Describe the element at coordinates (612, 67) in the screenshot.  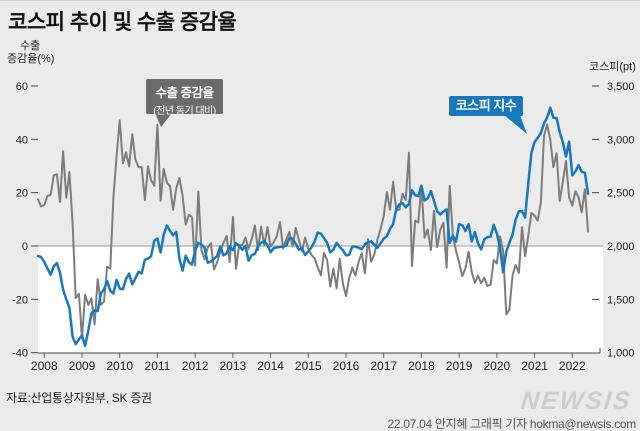
I see `right-axis-title: 코스피(pt)` at that location.